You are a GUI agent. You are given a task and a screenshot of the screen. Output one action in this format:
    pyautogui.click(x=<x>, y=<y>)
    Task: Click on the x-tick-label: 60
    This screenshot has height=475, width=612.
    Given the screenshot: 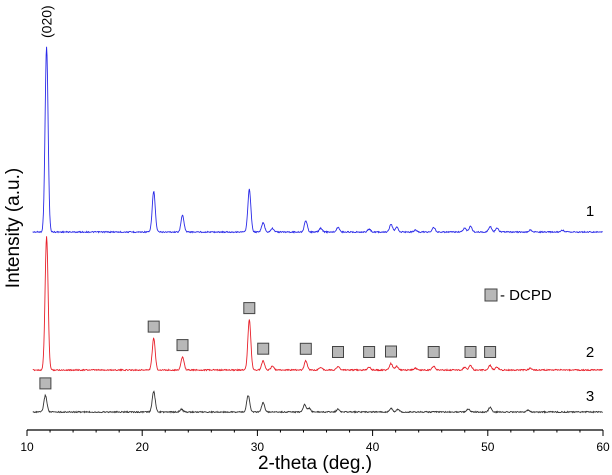 What is the action you would take?
    pyautogui.click(x=603, y=447)
    